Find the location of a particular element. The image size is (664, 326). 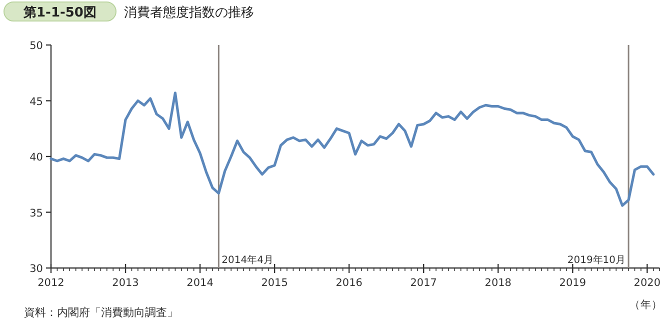

chart-title: 第1-1-50図 is located at coordinates (59, 13).